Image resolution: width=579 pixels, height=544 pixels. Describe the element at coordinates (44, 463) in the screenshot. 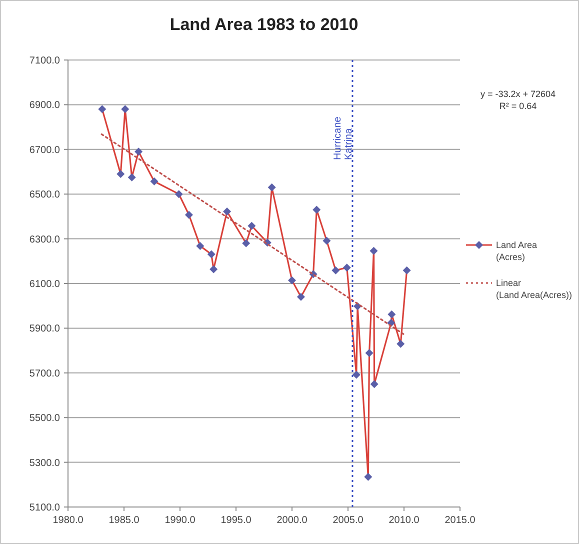

I see `y-tick-label: 5300.0` at that location.